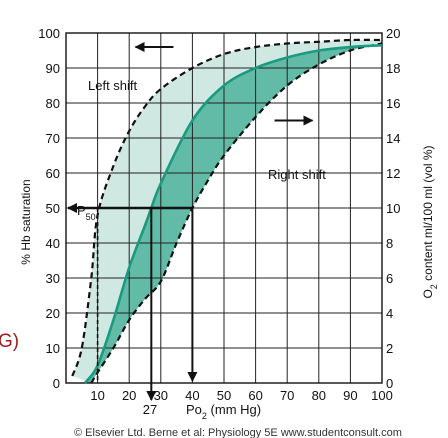 Image resolution: width=448 pixels, height=438 pixels. What do you see at coordinates (53, 103) in the screenshot?
I see `y-tick-label-left: 80` at bounding box center [53, 103].